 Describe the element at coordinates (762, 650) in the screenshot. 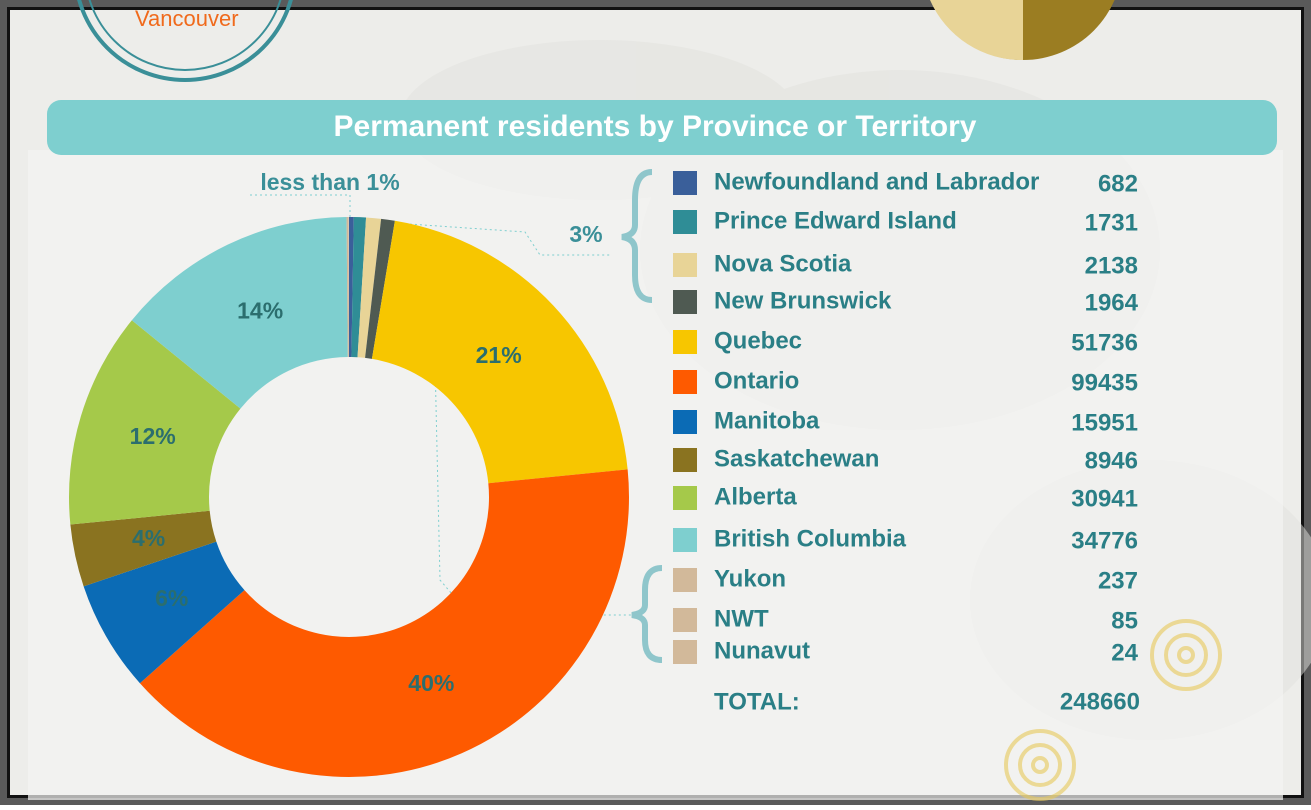

I see `legend-label: Nunavut` at that location.